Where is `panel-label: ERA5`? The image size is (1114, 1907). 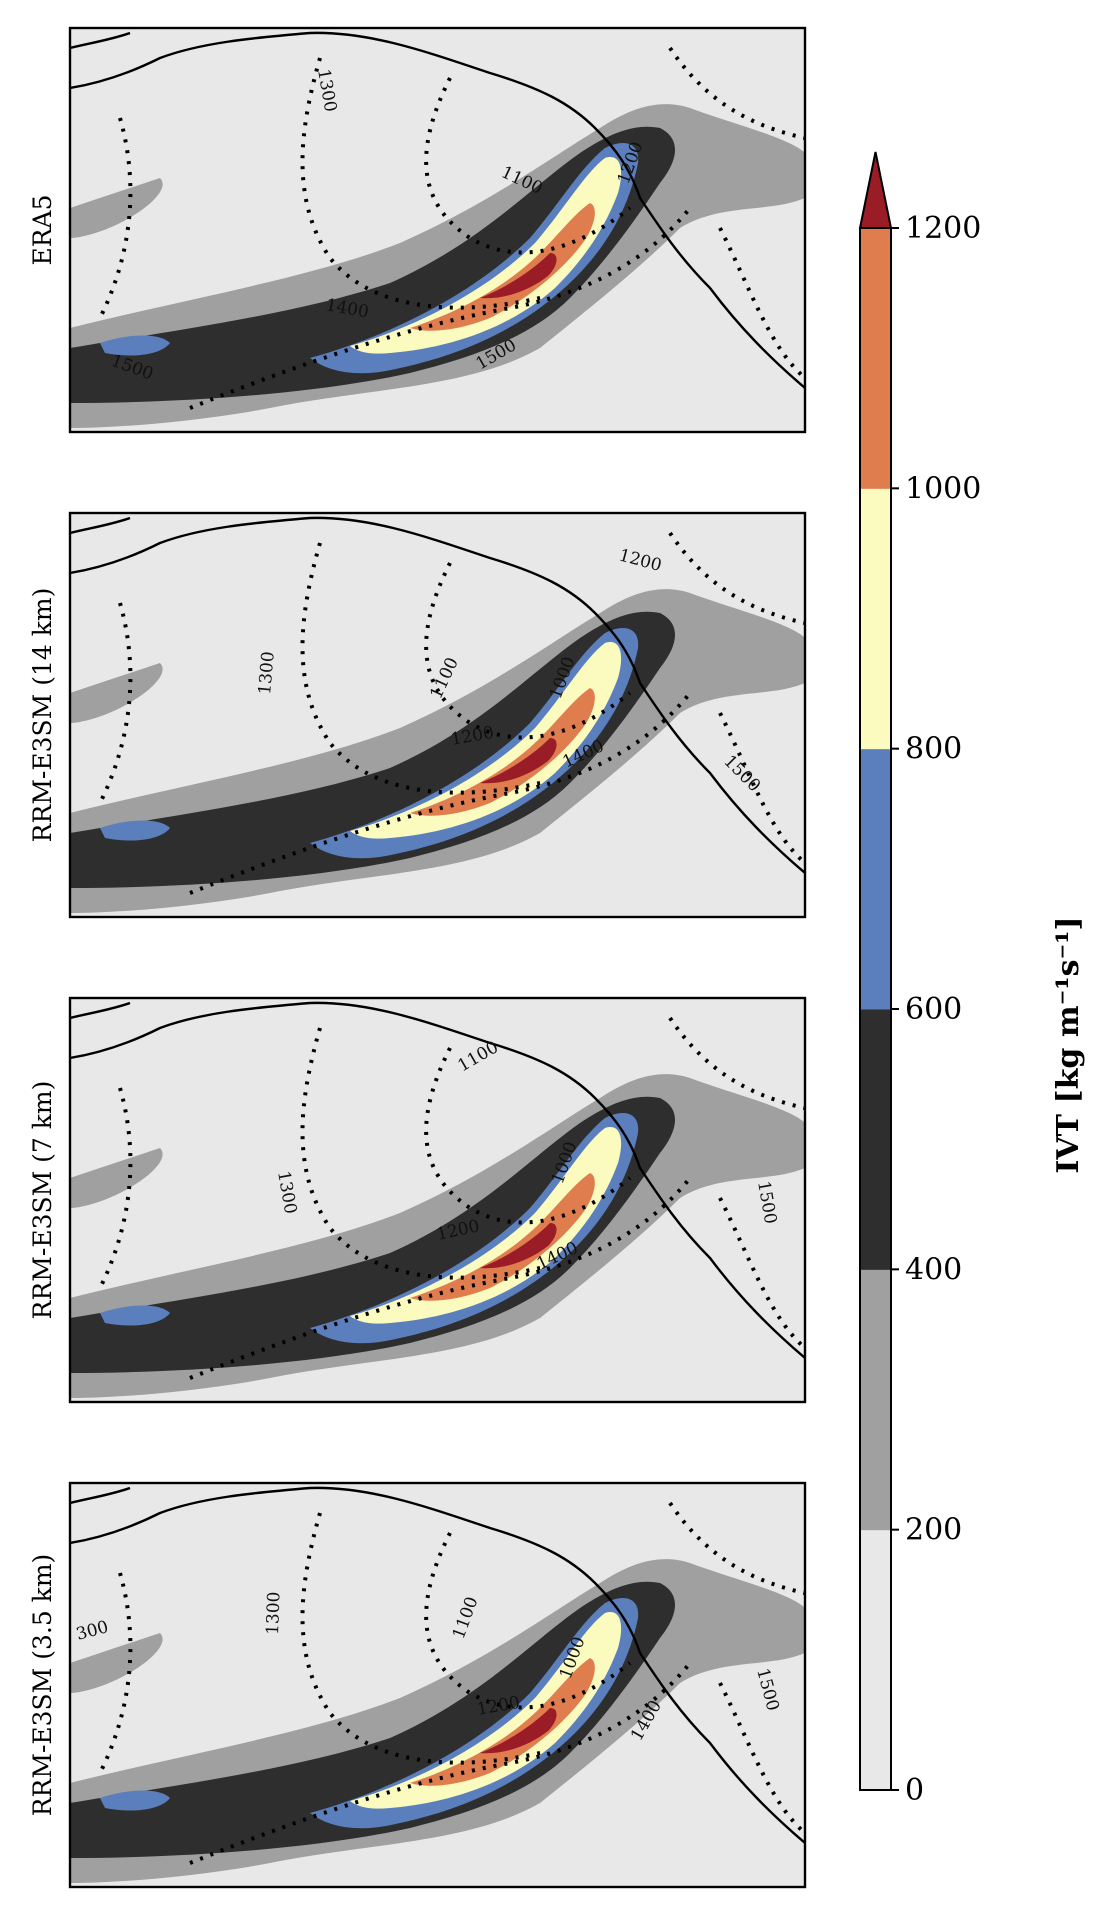 panel-label: ERA5 is located at coordinates (42, 229).